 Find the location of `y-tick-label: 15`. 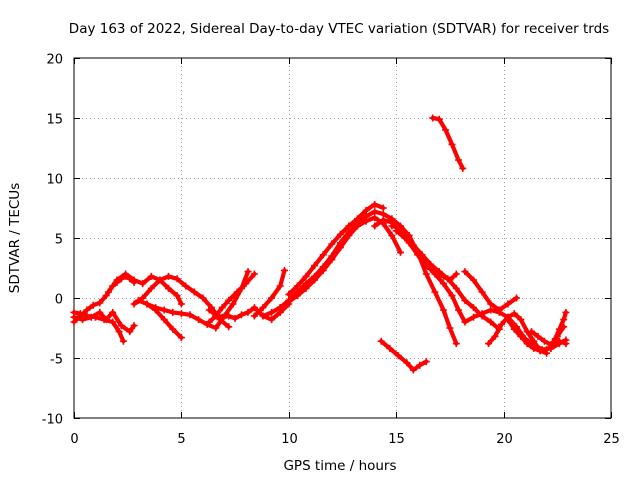

y-tick-label: 15 is located at coordinates (54, 120).